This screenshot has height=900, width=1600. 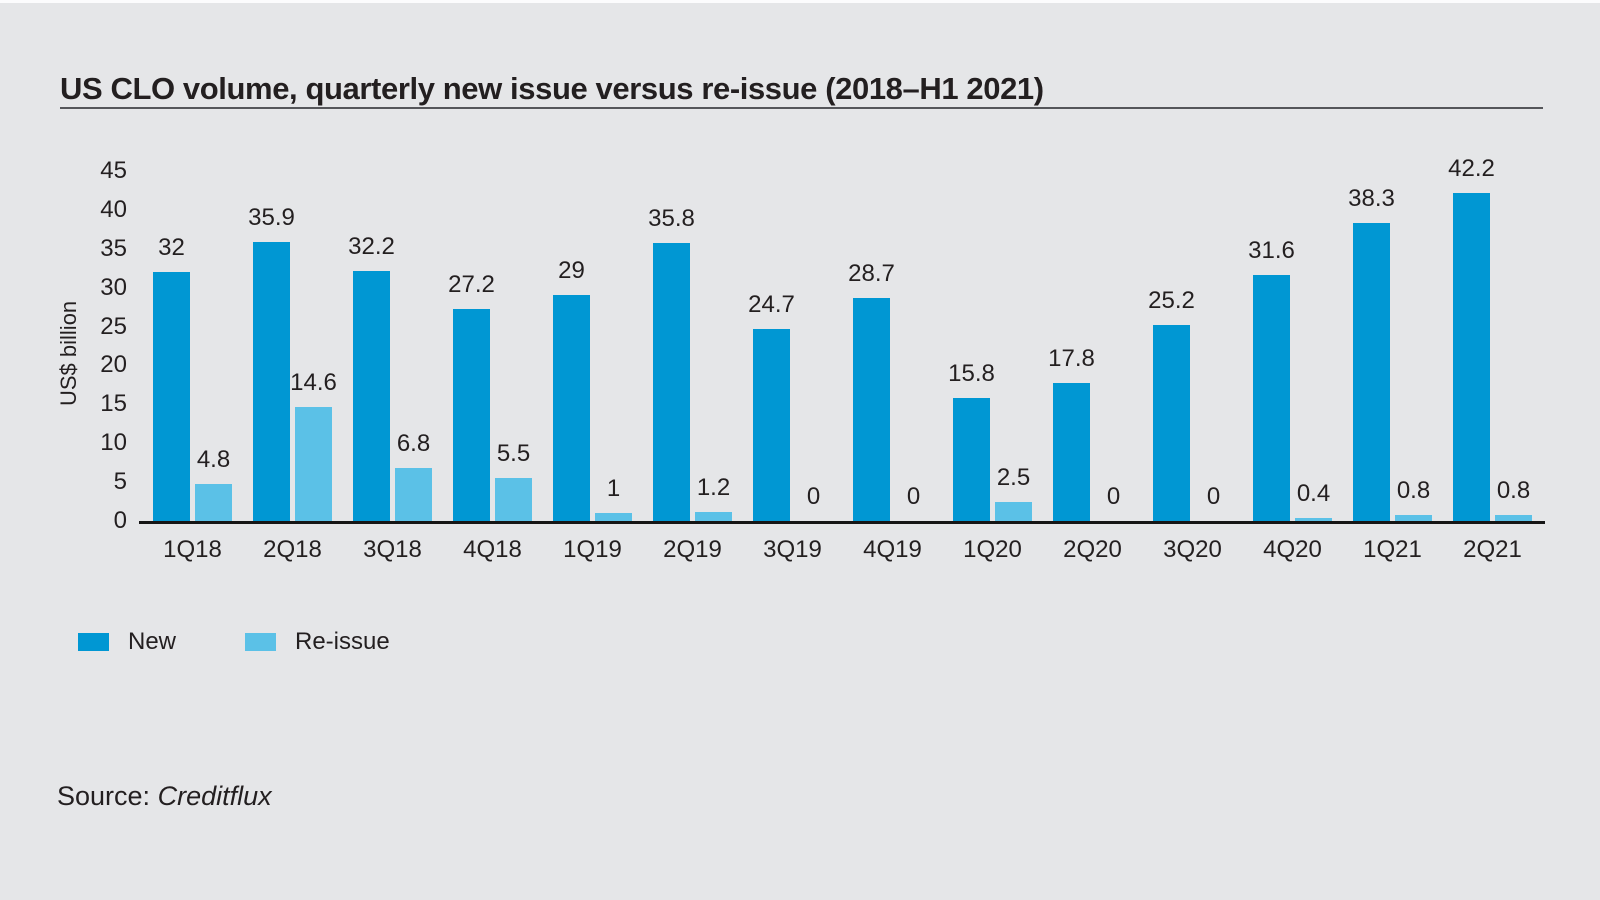 What do you see at coordinates (1013, 511) in the screenshot?
I see `bar-re-issue-1q20` at bounding box center [1013, 511].